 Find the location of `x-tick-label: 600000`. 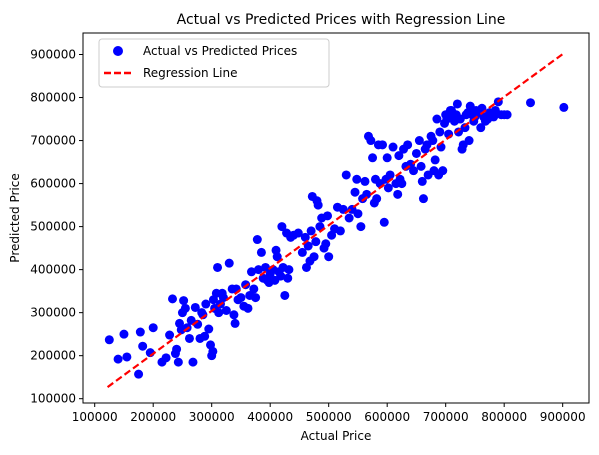

x-tick-label: 600000 is located at coordinates (387, 417).